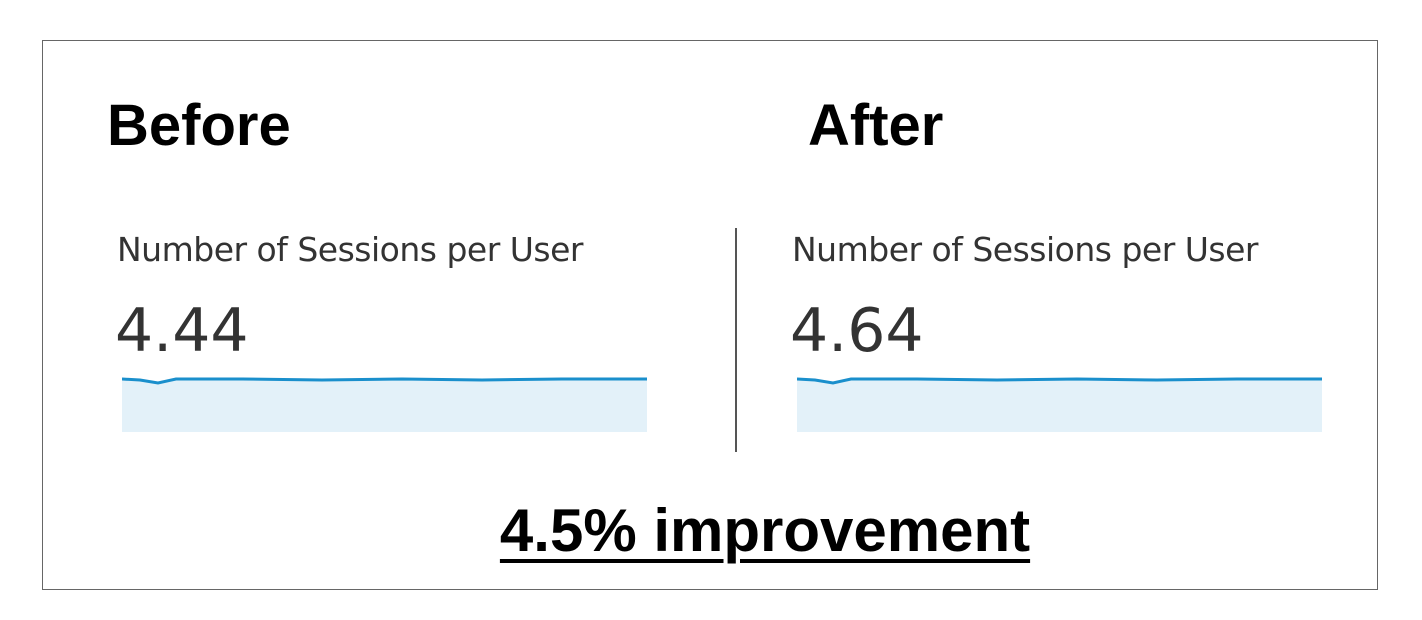  What do you see at coordinates (199, 125) in the screenshot?
I see `panel-heading: Before` at bounding box center [199, 125].